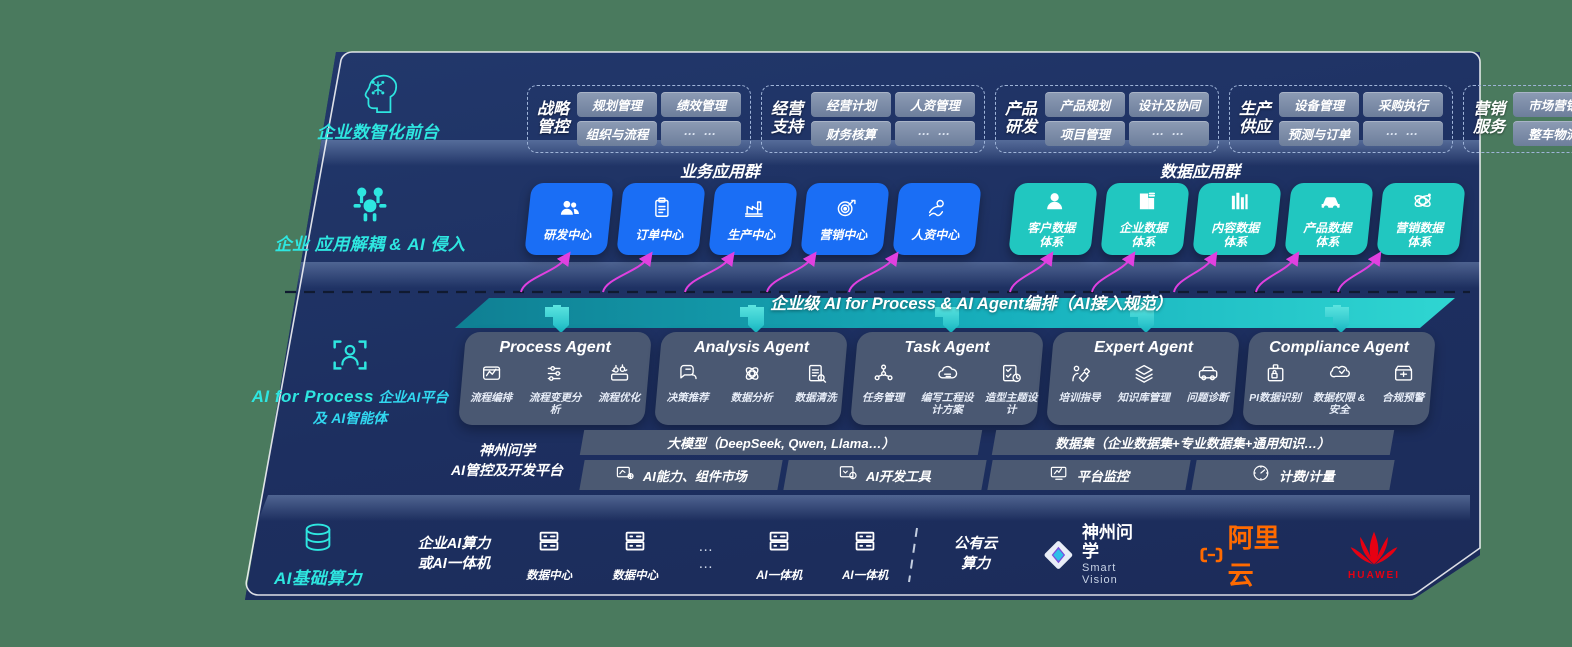 Image resolution: width=1572 pixels, height=647 pixels. Describe the element at coordinates (883, 398) in the screenshot. I see `agent-capability-label: 任务管理` at that location.